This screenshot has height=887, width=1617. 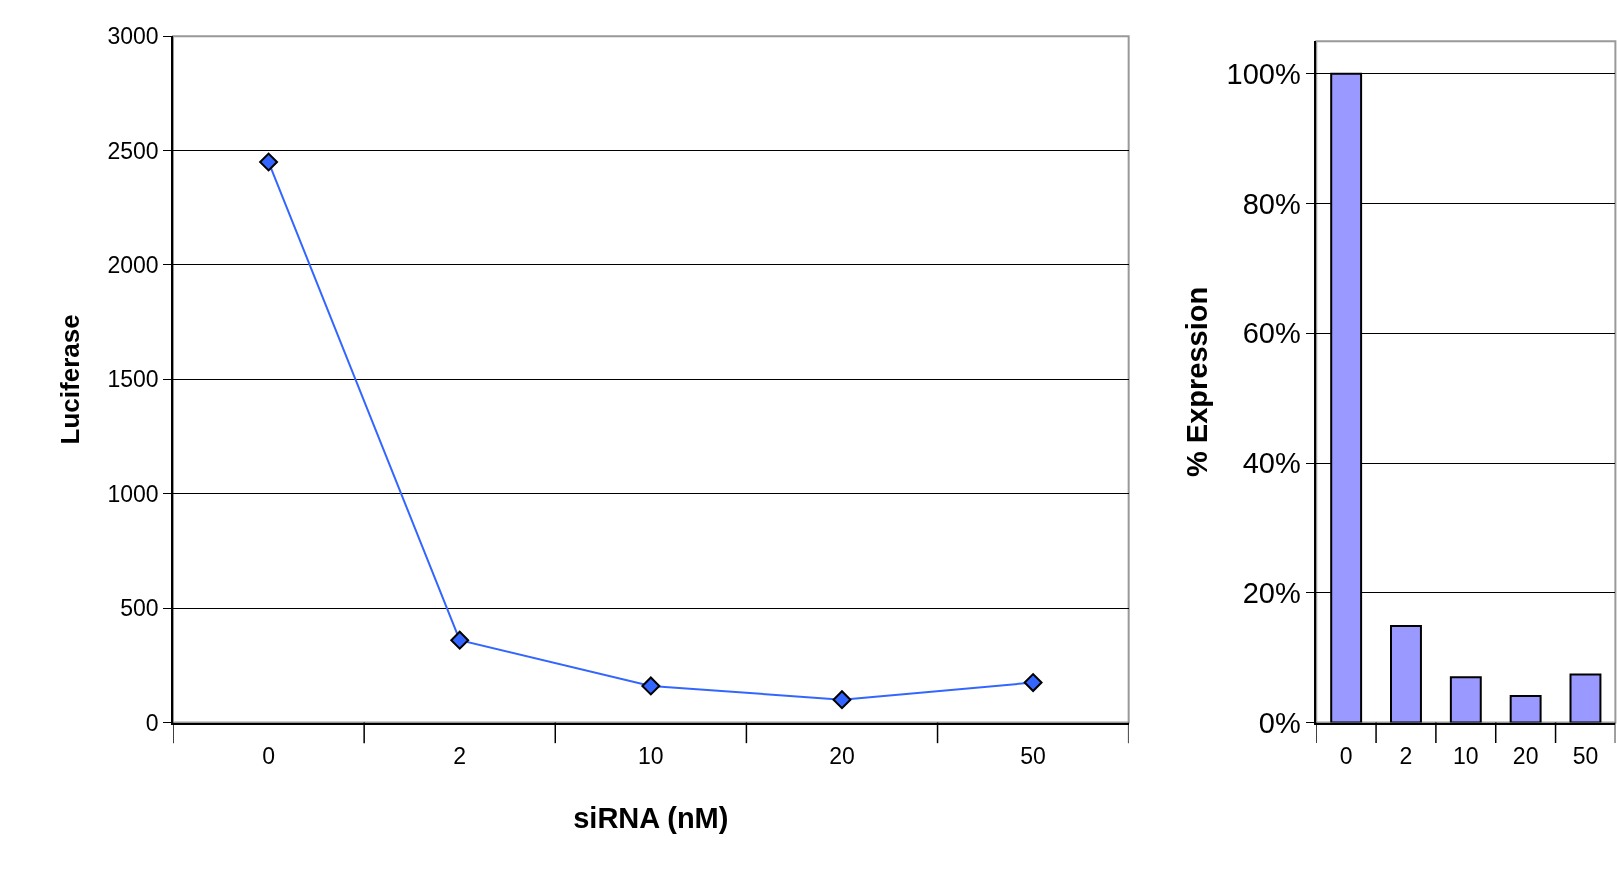 I want to click on y-tick-label: 1500, so click(x=133, y=379).